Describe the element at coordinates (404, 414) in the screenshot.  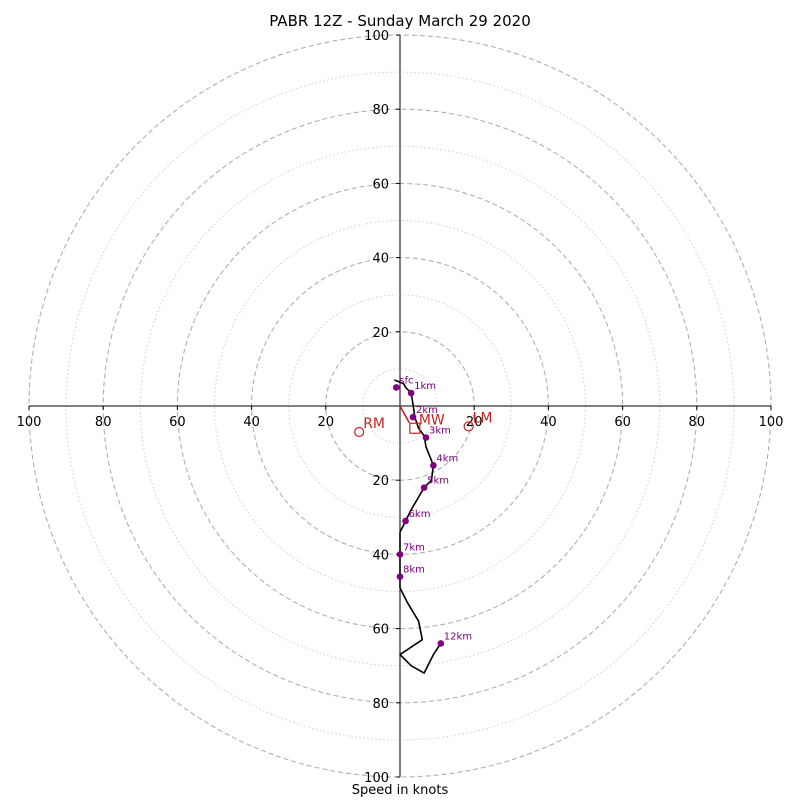
I see `storm-motion-vector` at that location.